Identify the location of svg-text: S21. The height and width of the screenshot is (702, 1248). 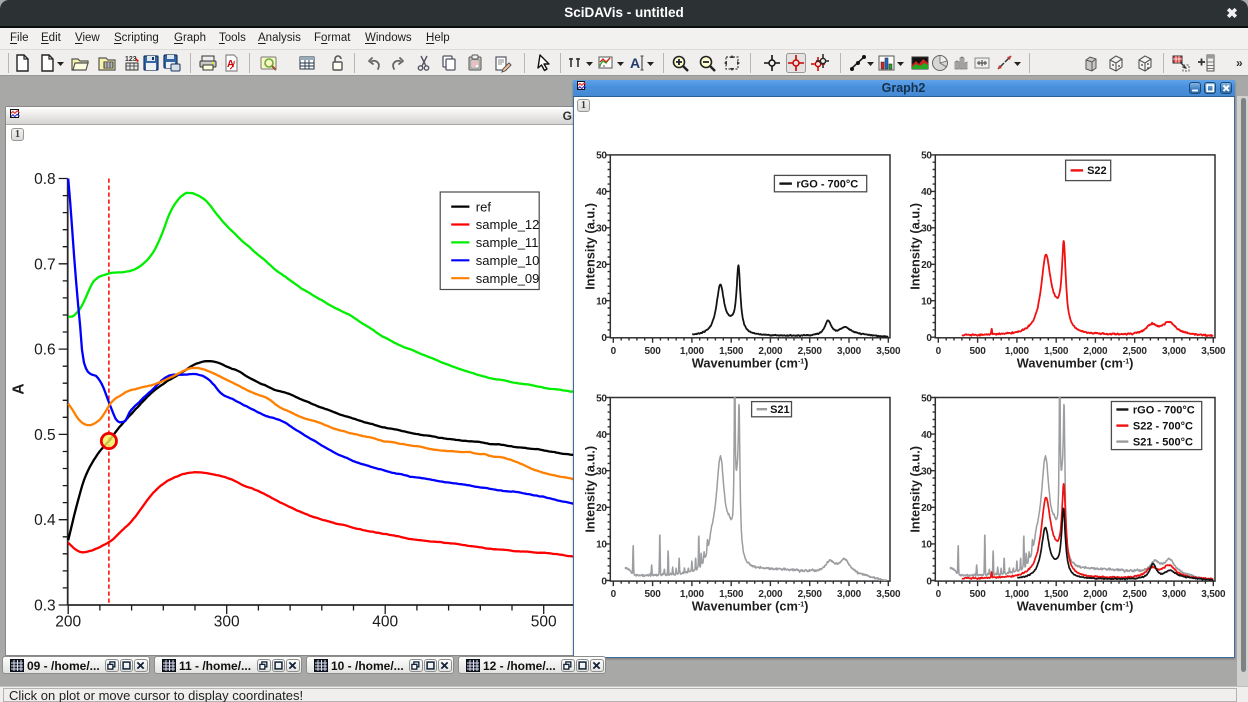
(780, 410).